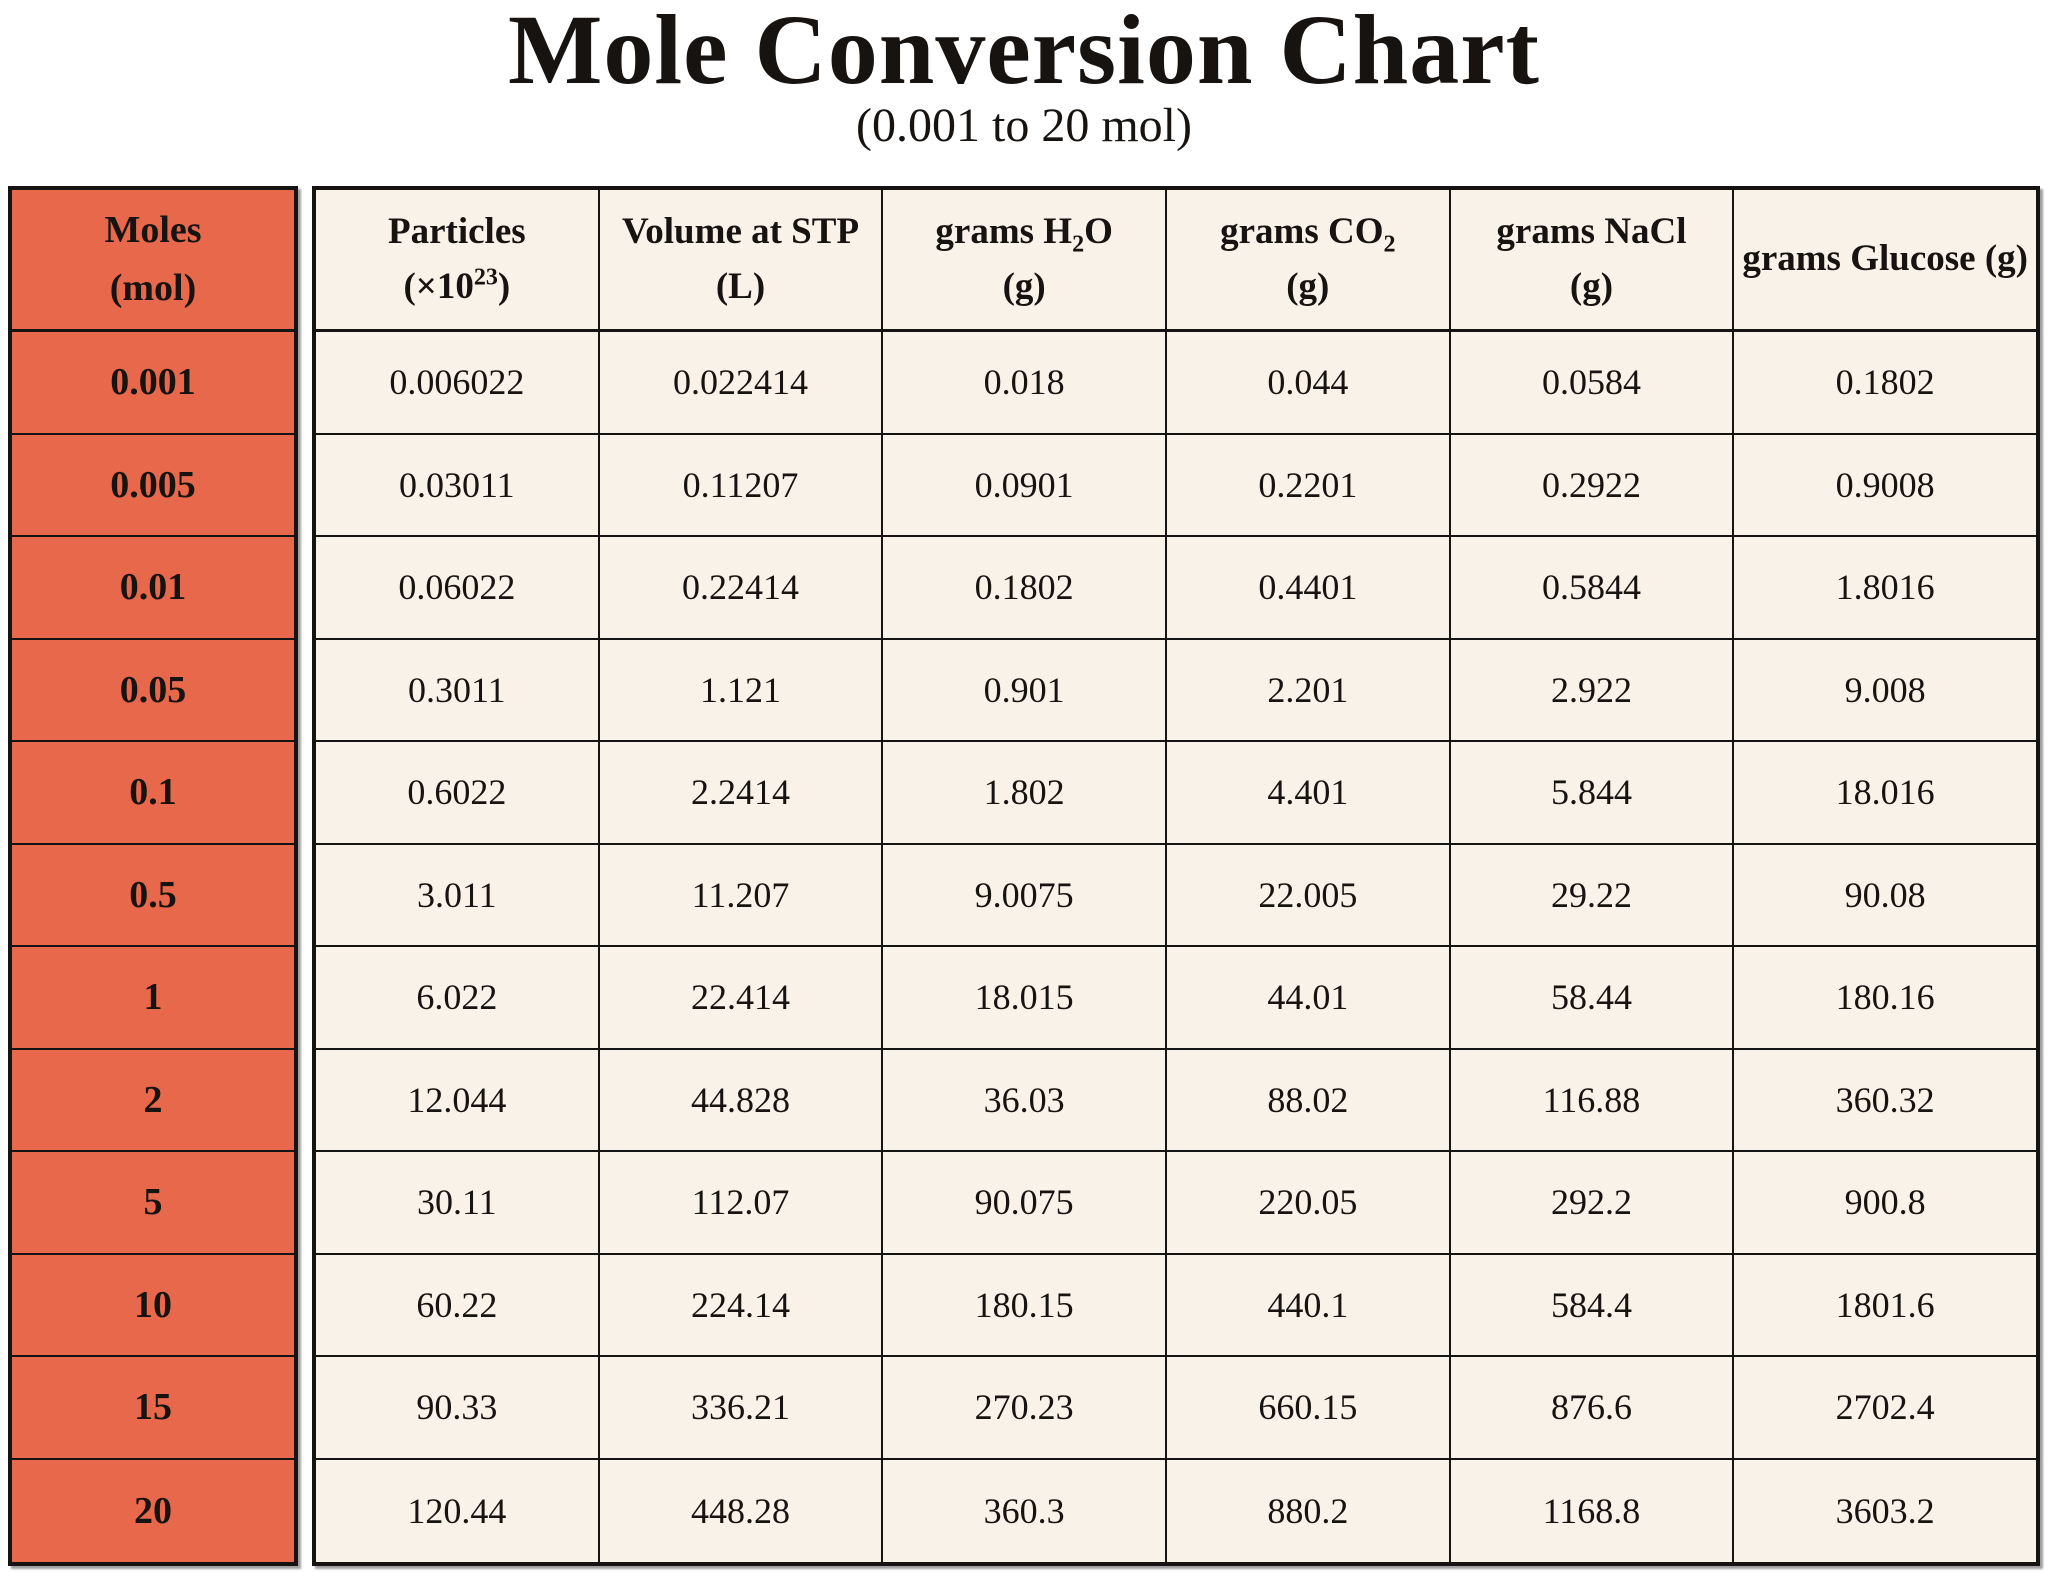 The image size is (2048, 1583). I want to click on table-cell: 18.015, so click(1025, 998).